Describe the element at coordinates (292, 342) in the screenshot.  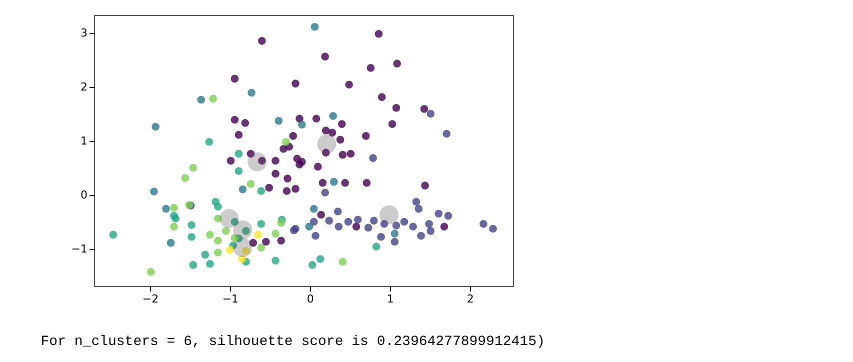
I see `text: For n_clusters = 6, silhouette score is 0.23964277899912415)` at that location.